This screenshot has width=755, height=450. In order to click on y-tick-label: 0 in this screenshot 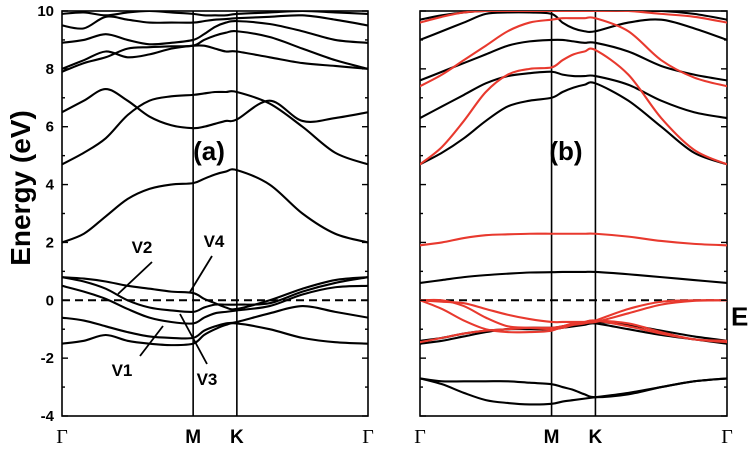, I will do `click(50, 300)`.